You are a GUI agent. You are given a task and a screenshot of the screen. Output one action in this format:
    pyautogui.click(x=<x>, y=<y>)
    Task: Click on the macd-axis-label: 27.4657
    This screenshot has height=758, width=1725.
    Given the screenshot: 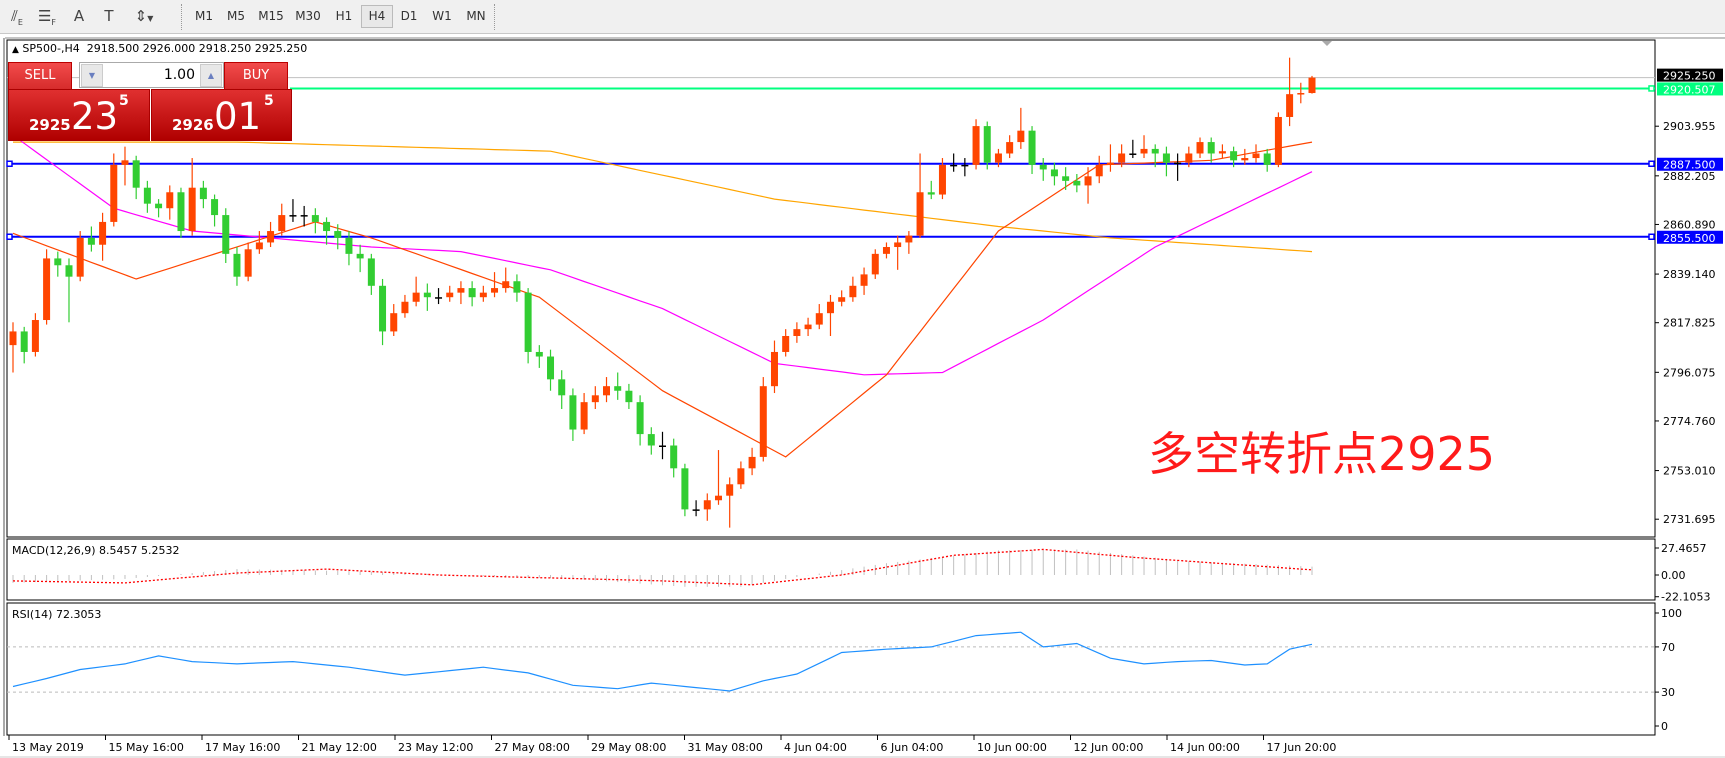 What is the action you would take?
    pyautogui.click(x=1684, y=548)
    